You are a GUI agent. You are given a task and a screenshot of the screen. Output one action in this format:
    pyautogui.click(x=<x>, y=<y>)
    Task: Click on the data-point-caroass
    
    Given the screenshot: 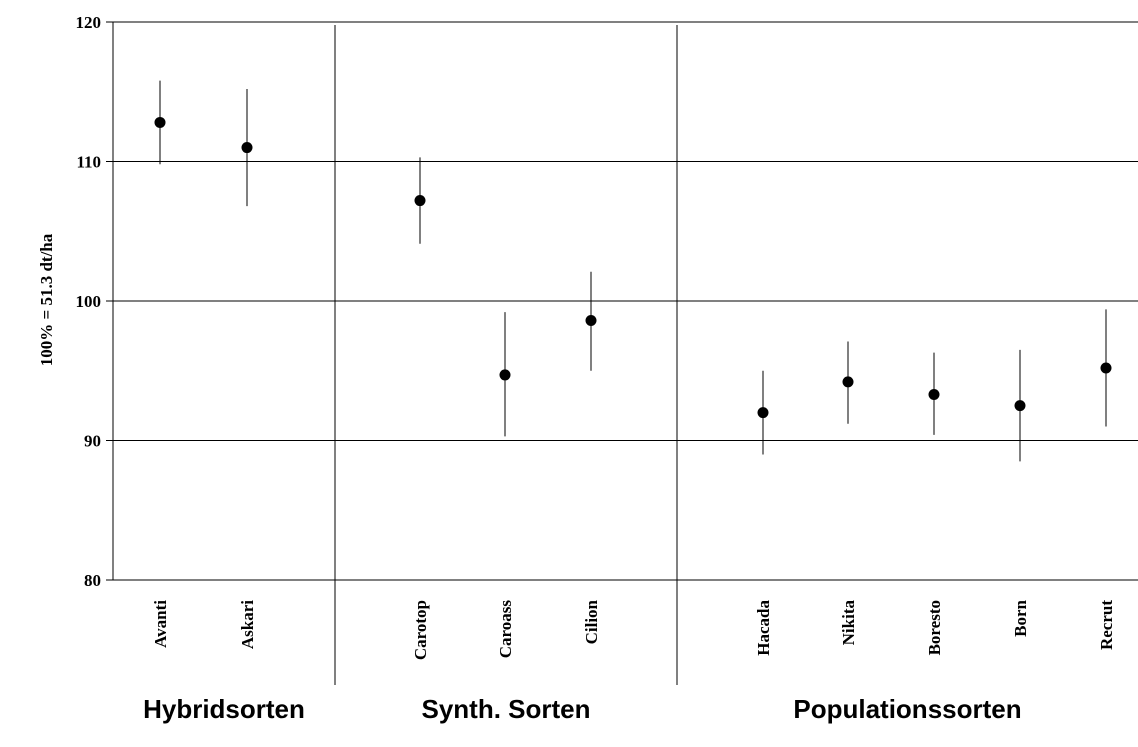 What is the action you would take?
    pyautogui.click(x=505, y=375)
    